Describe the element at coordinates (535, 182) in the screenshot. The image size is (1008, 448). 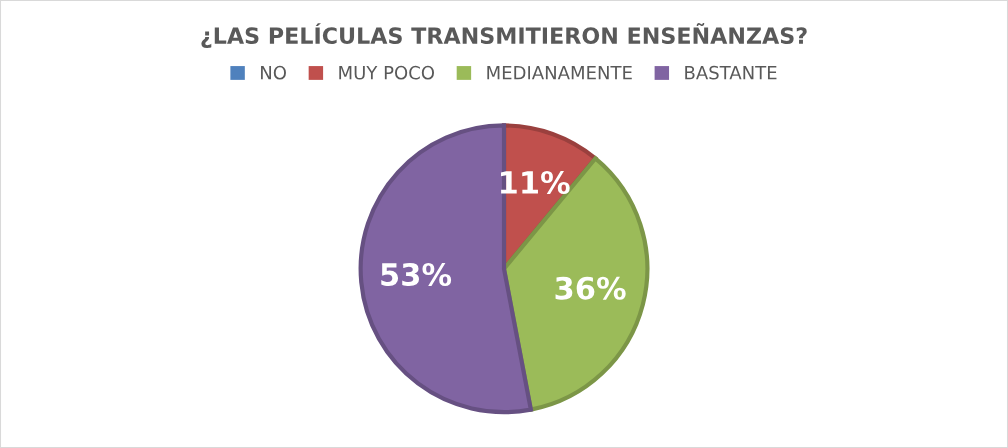
I see `data-label: 11%` at that location.